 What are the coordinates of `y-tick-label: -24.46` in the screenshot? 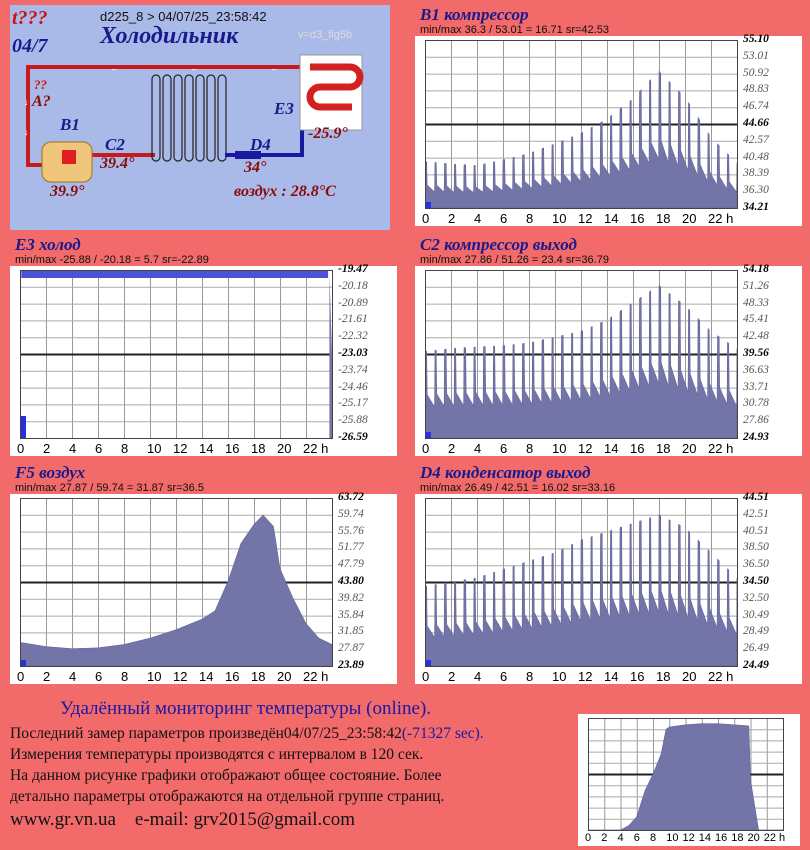 It's located at (353, 386).